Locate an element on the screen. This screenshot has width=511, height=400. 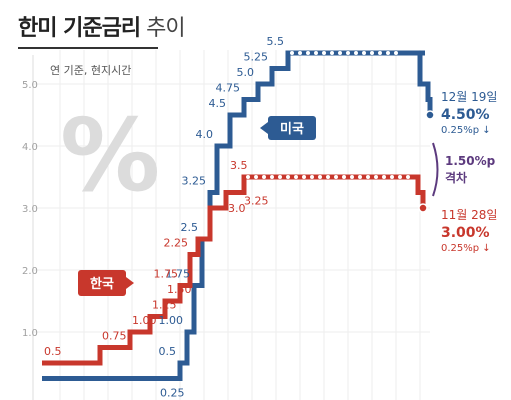
y-tick-label: 4.0 is located at coordinates (30, 147).